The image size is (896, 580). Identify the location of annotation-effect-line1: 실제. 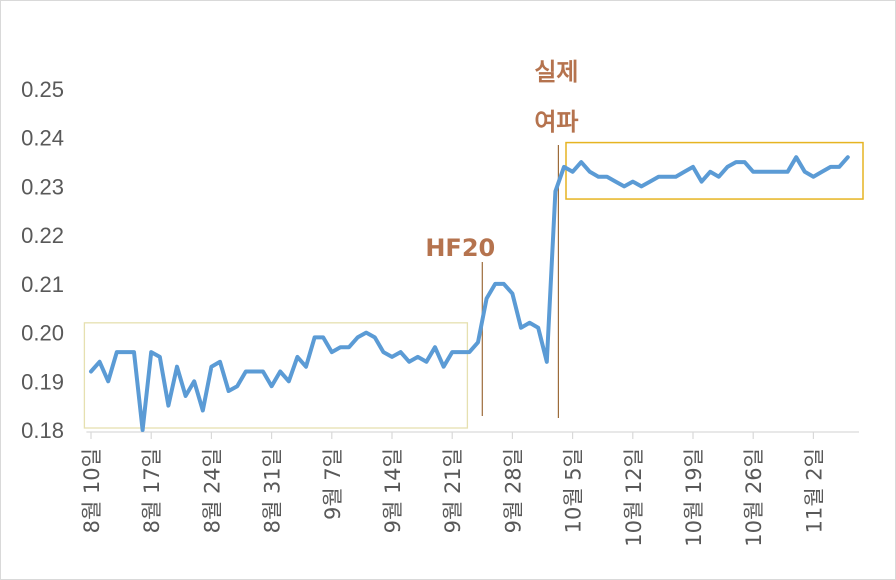
(556, 72).